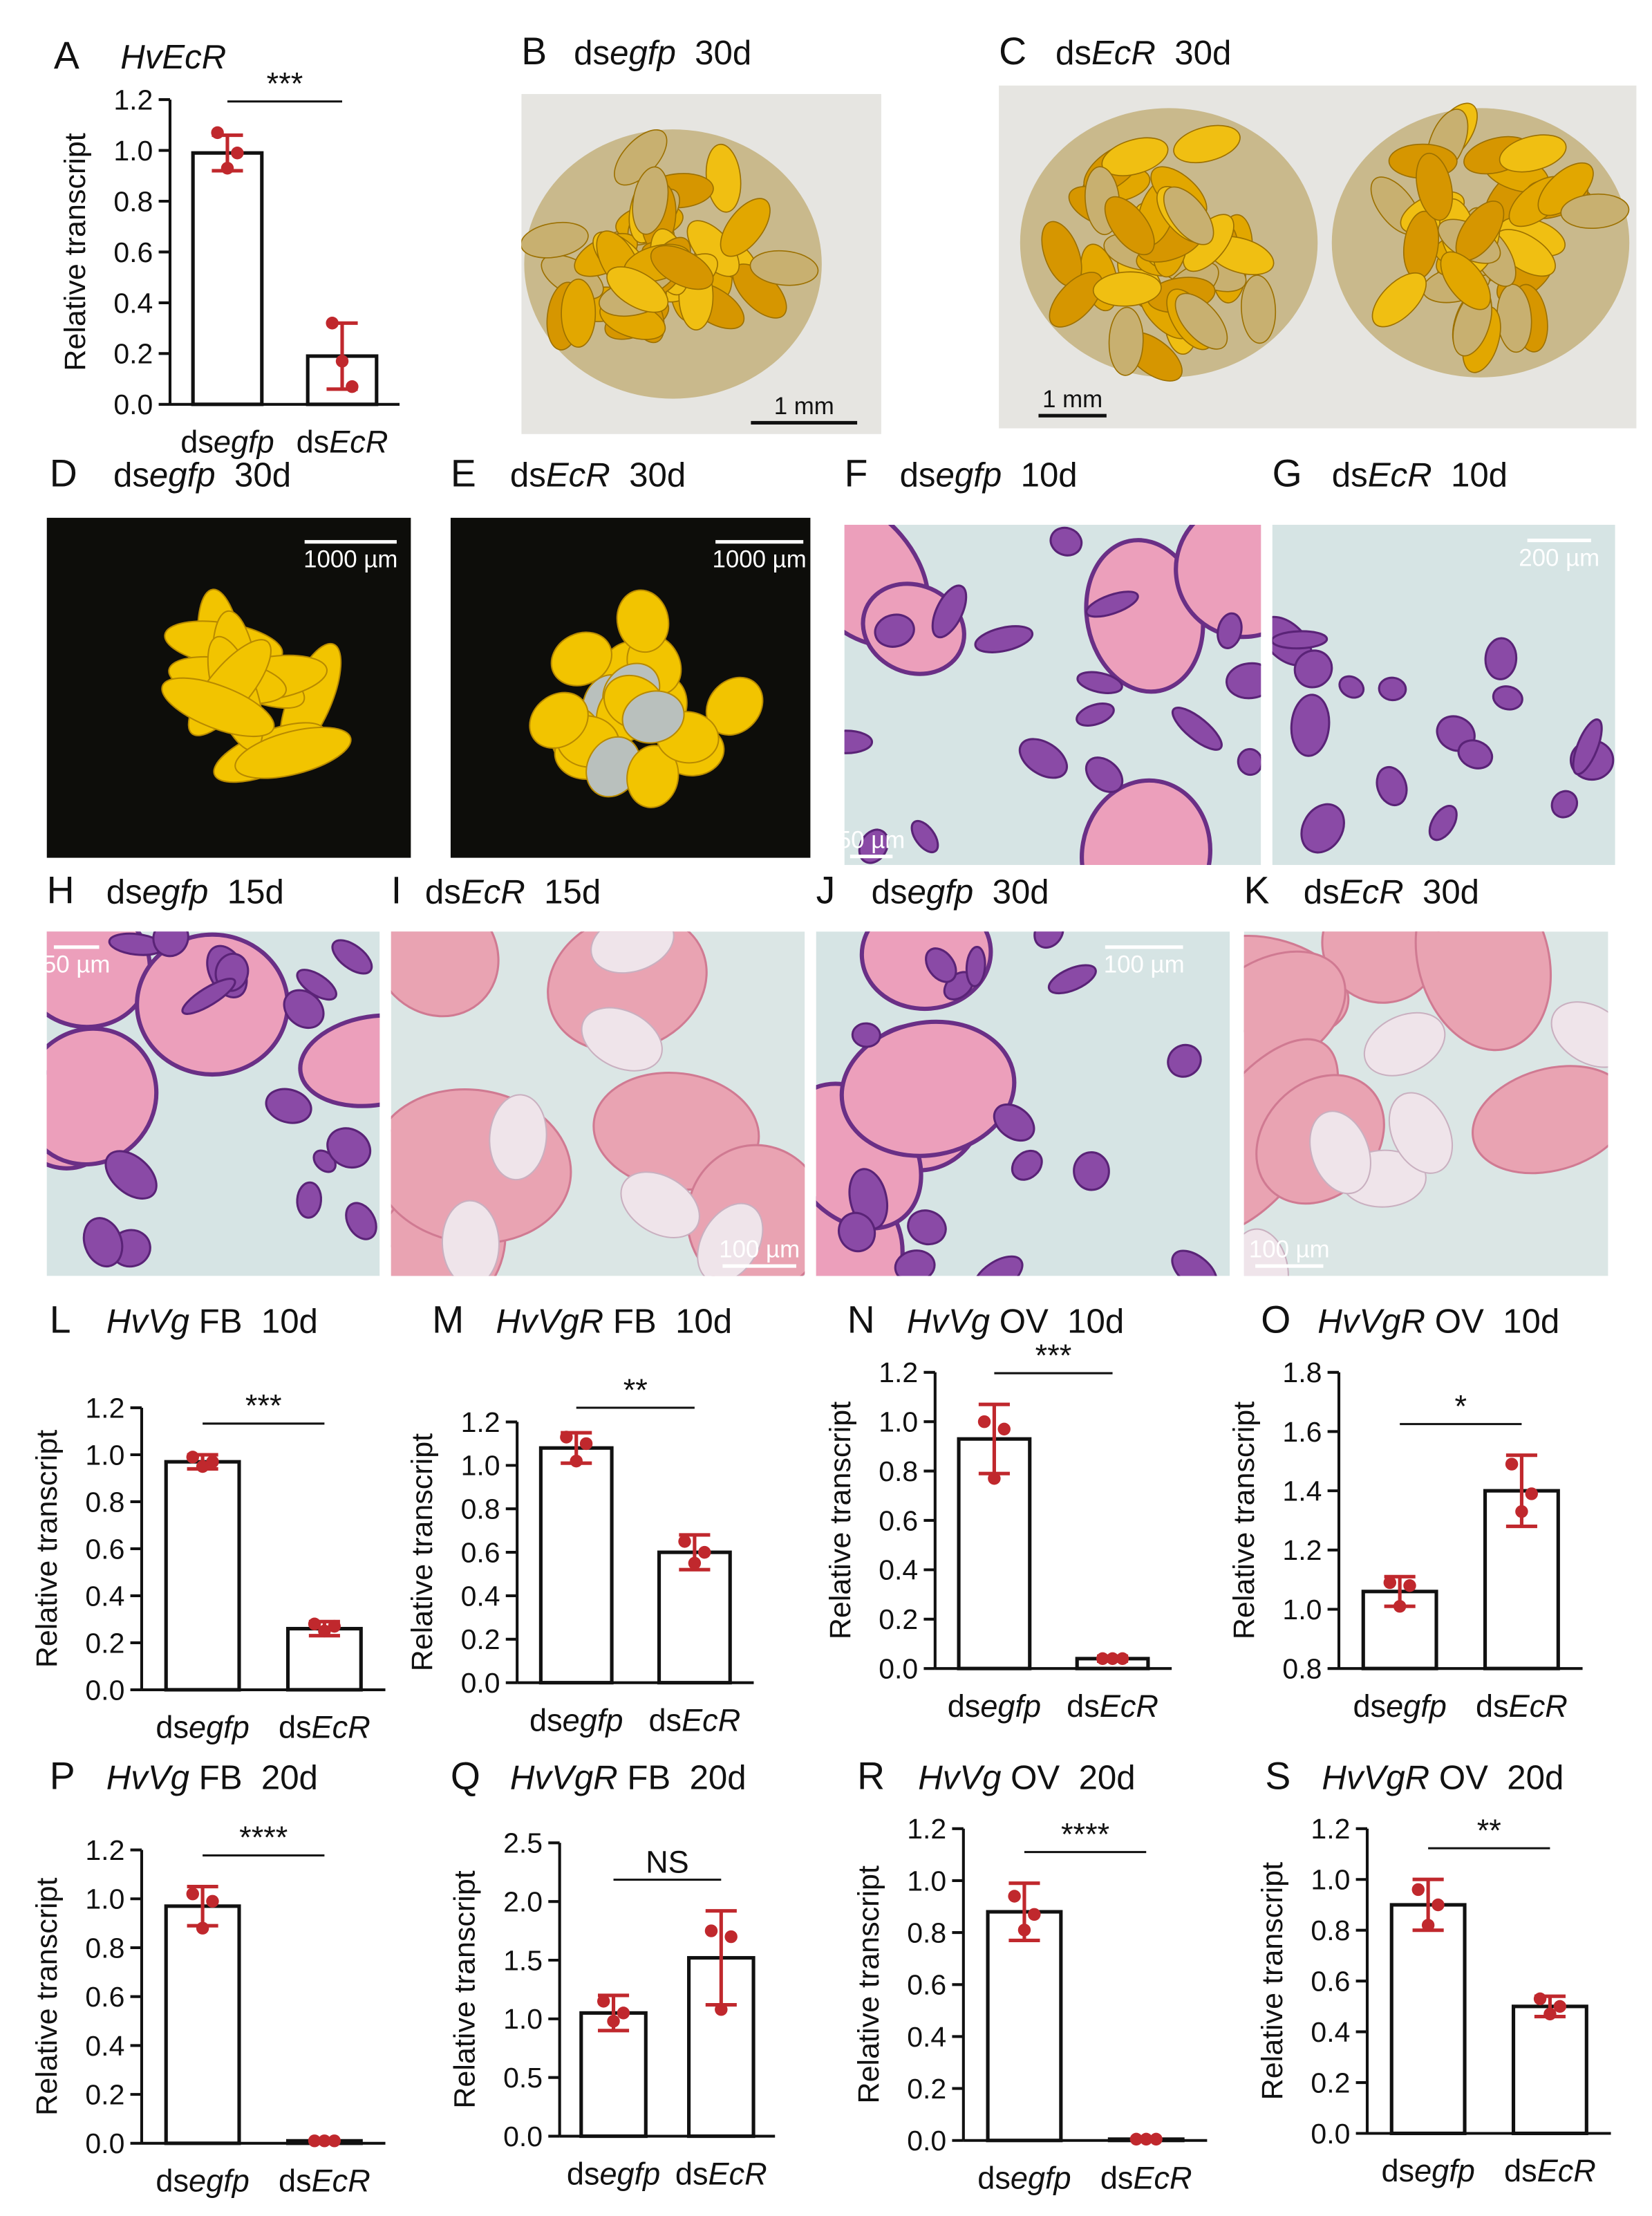 This screenshot has width=1652, height=2216. I want to click on panel-title: HvVg FB 20d, so click(212, 1777).